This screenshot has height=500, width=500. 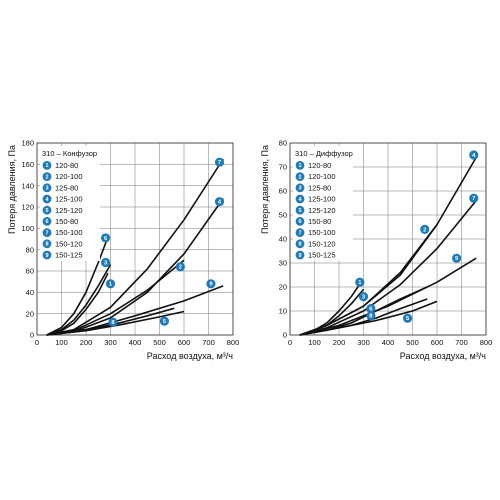 What do you see at coordinates (388, 342) in the screenshot?
I see `x-tick-label: 400` at bounding box center [388, 342].